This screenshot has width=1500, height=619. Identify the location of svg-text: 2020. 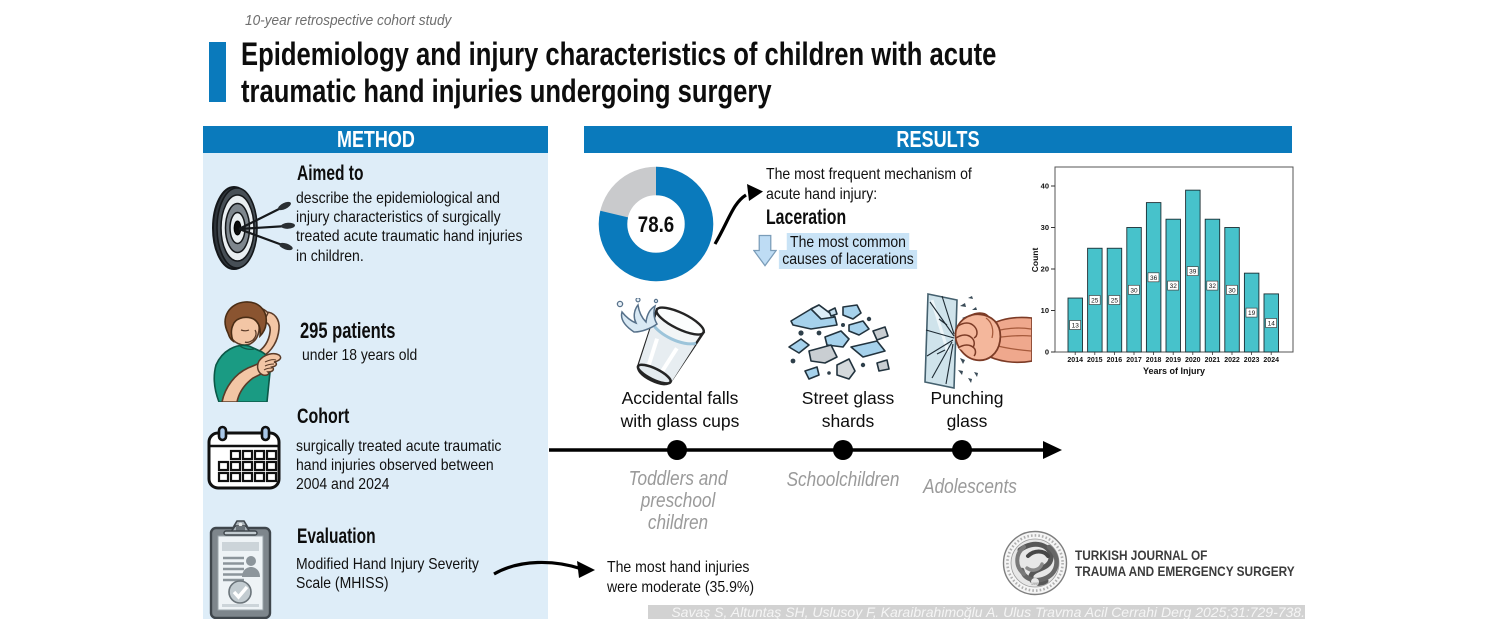
(1193, 360).